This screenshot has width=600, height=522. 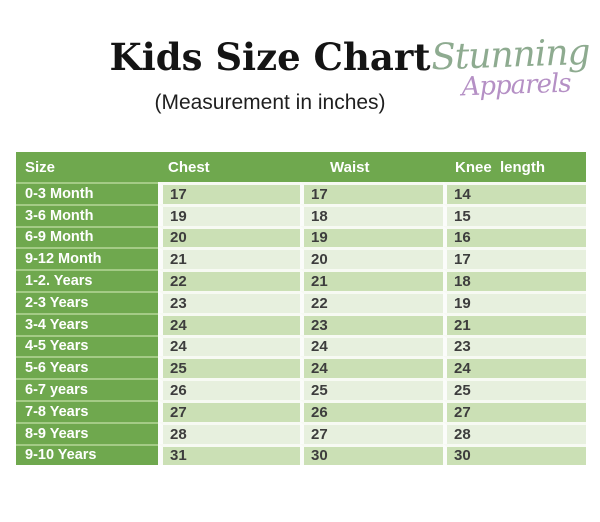 I want to click on knee-length-value: 23, so click(x=514, y=345).